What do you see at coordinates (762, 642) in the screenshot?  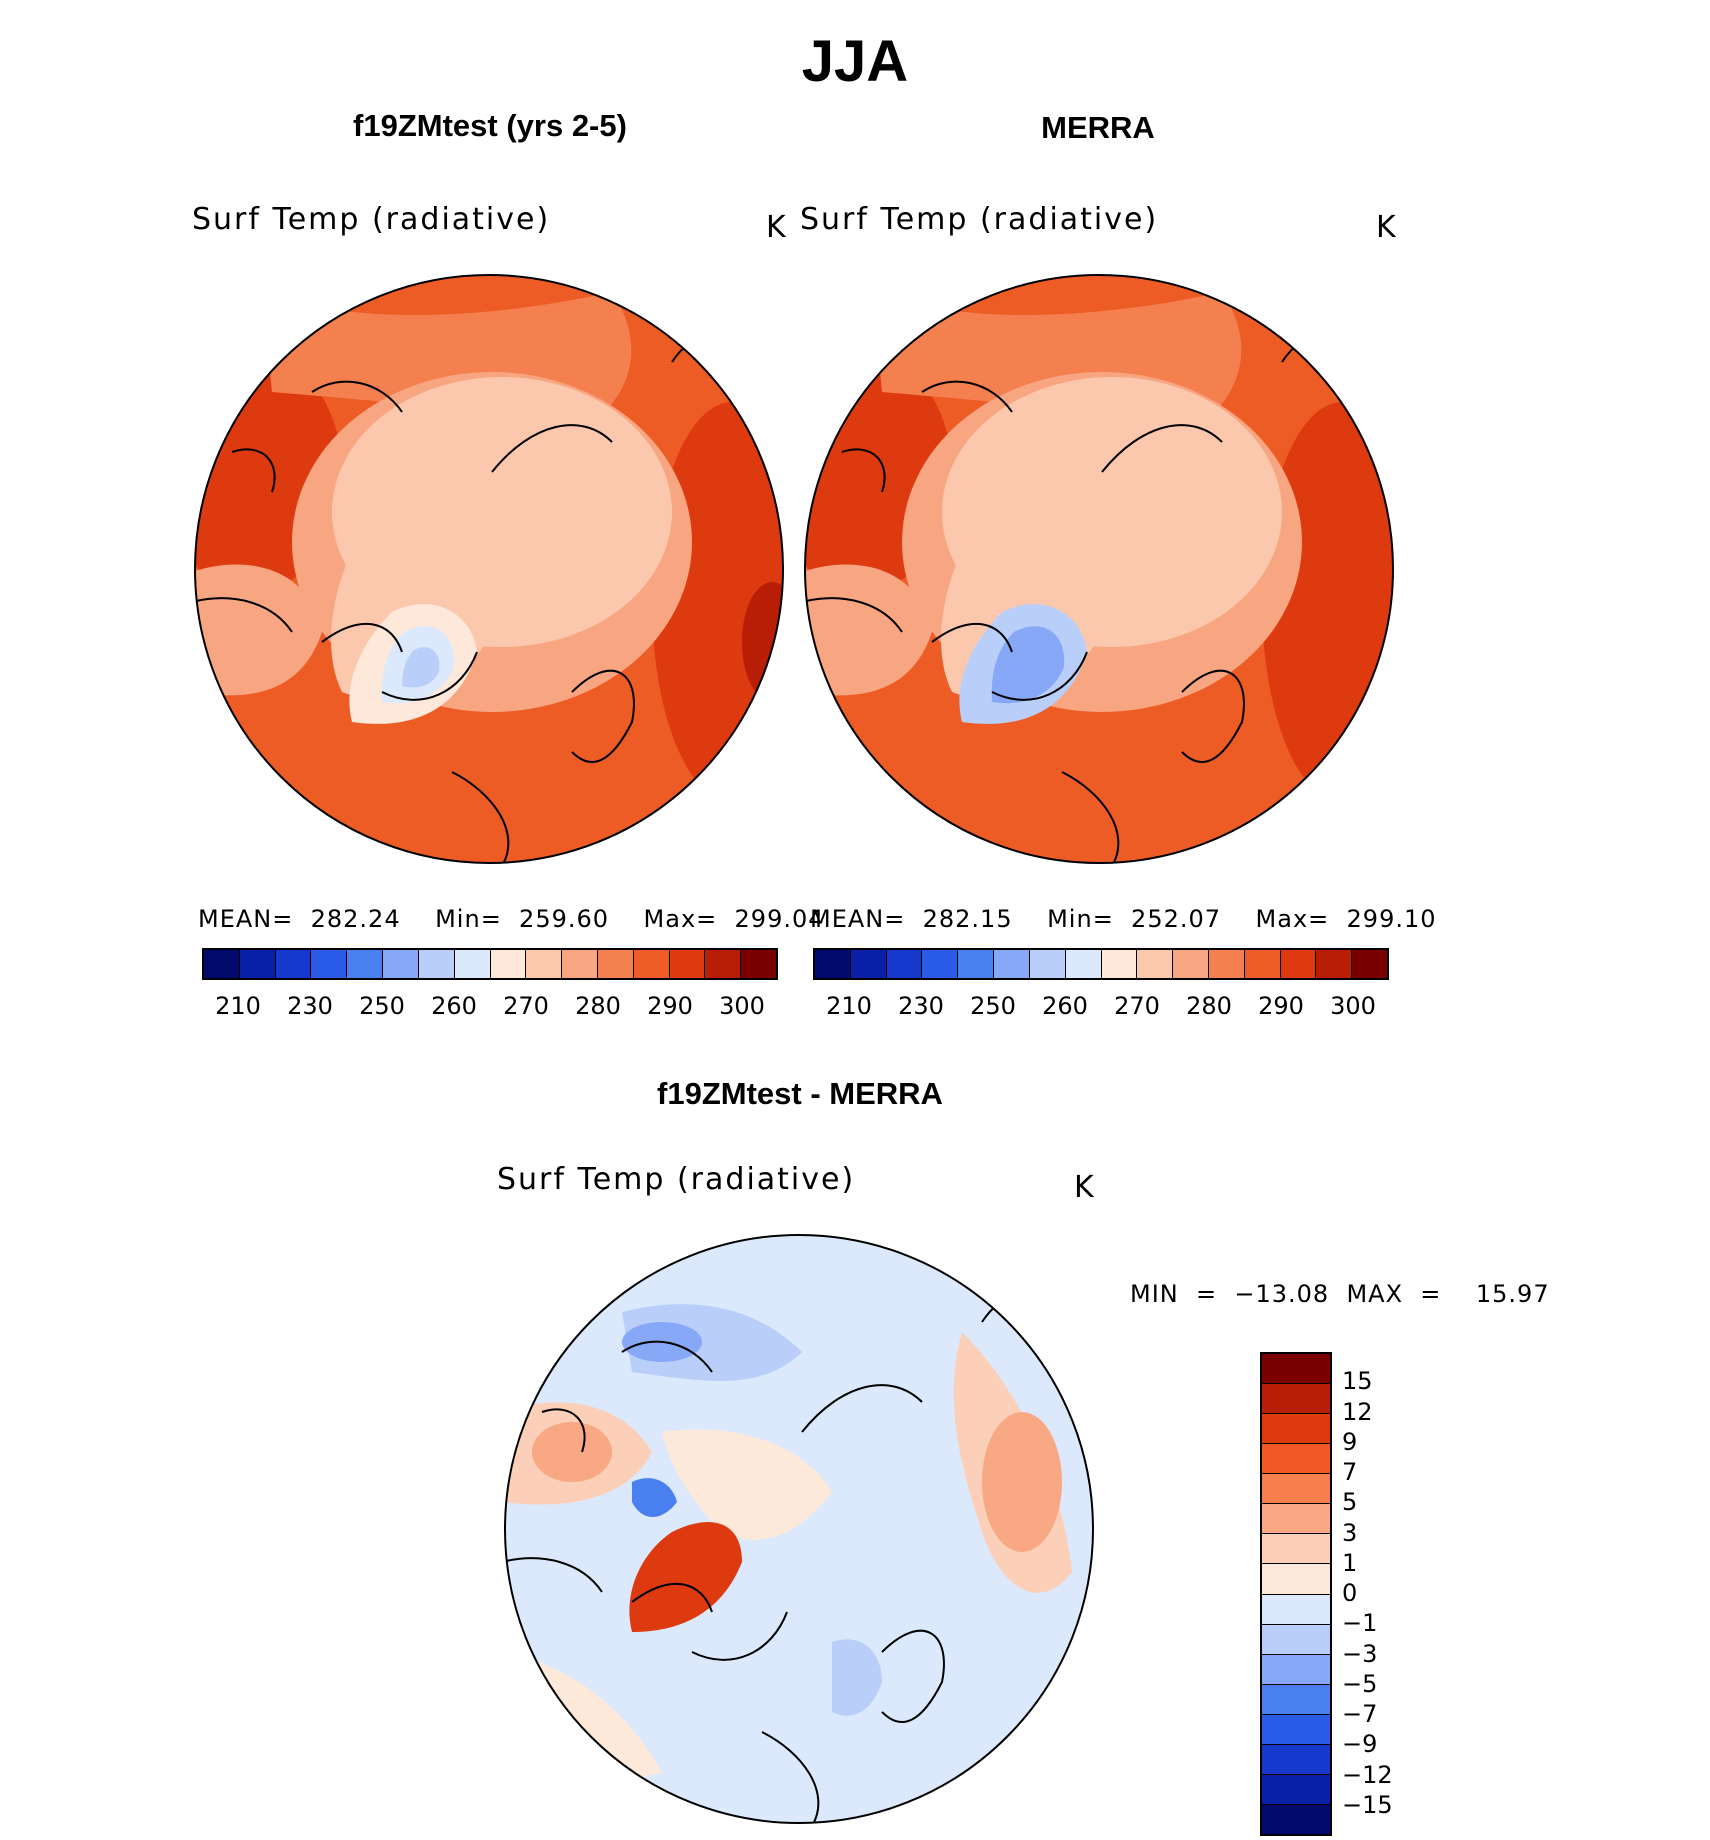 I see `model-map-warm-core` at bounding box center [762, 642].